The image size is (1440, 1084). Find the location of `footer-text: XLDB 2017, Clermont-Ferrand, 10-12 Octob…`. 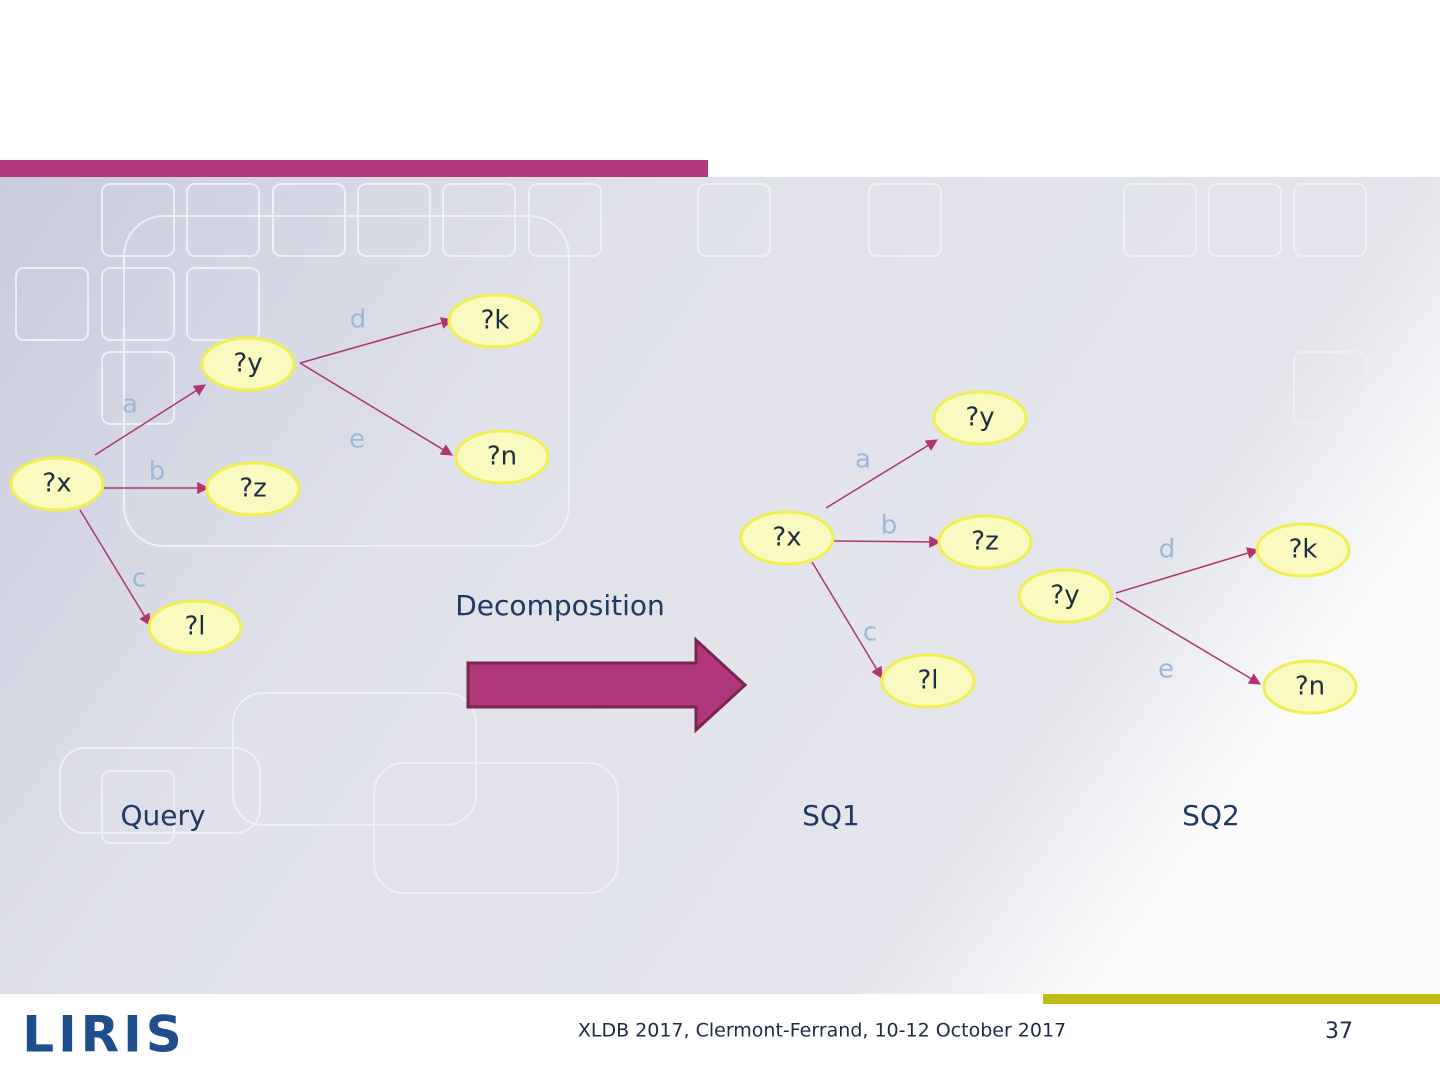

footer-text: XLDB 2017, Clermont-Ferrand, 10-12 Octob… is located at coordinates (822, 1031).